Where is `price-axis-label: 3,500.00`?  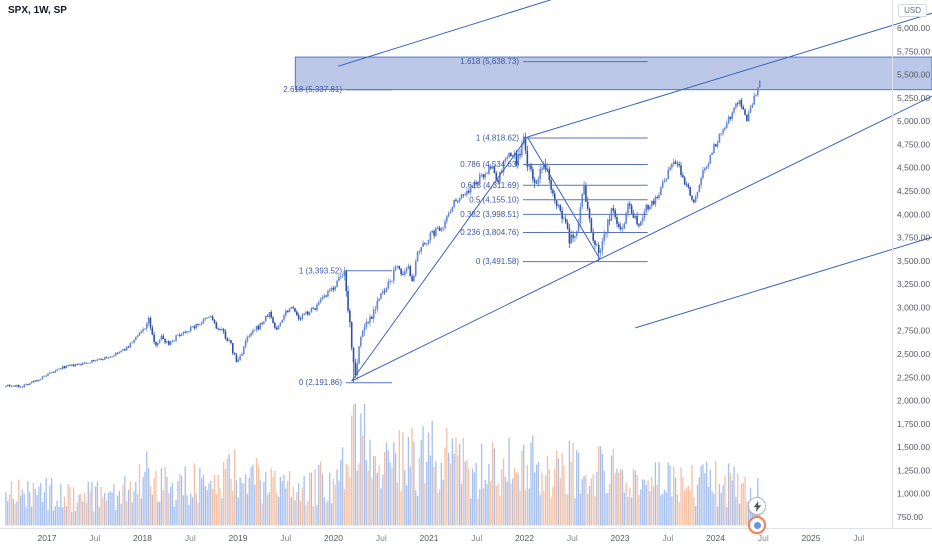 price-axis-label: 3,500.00 is located at coordinates (913, 261).